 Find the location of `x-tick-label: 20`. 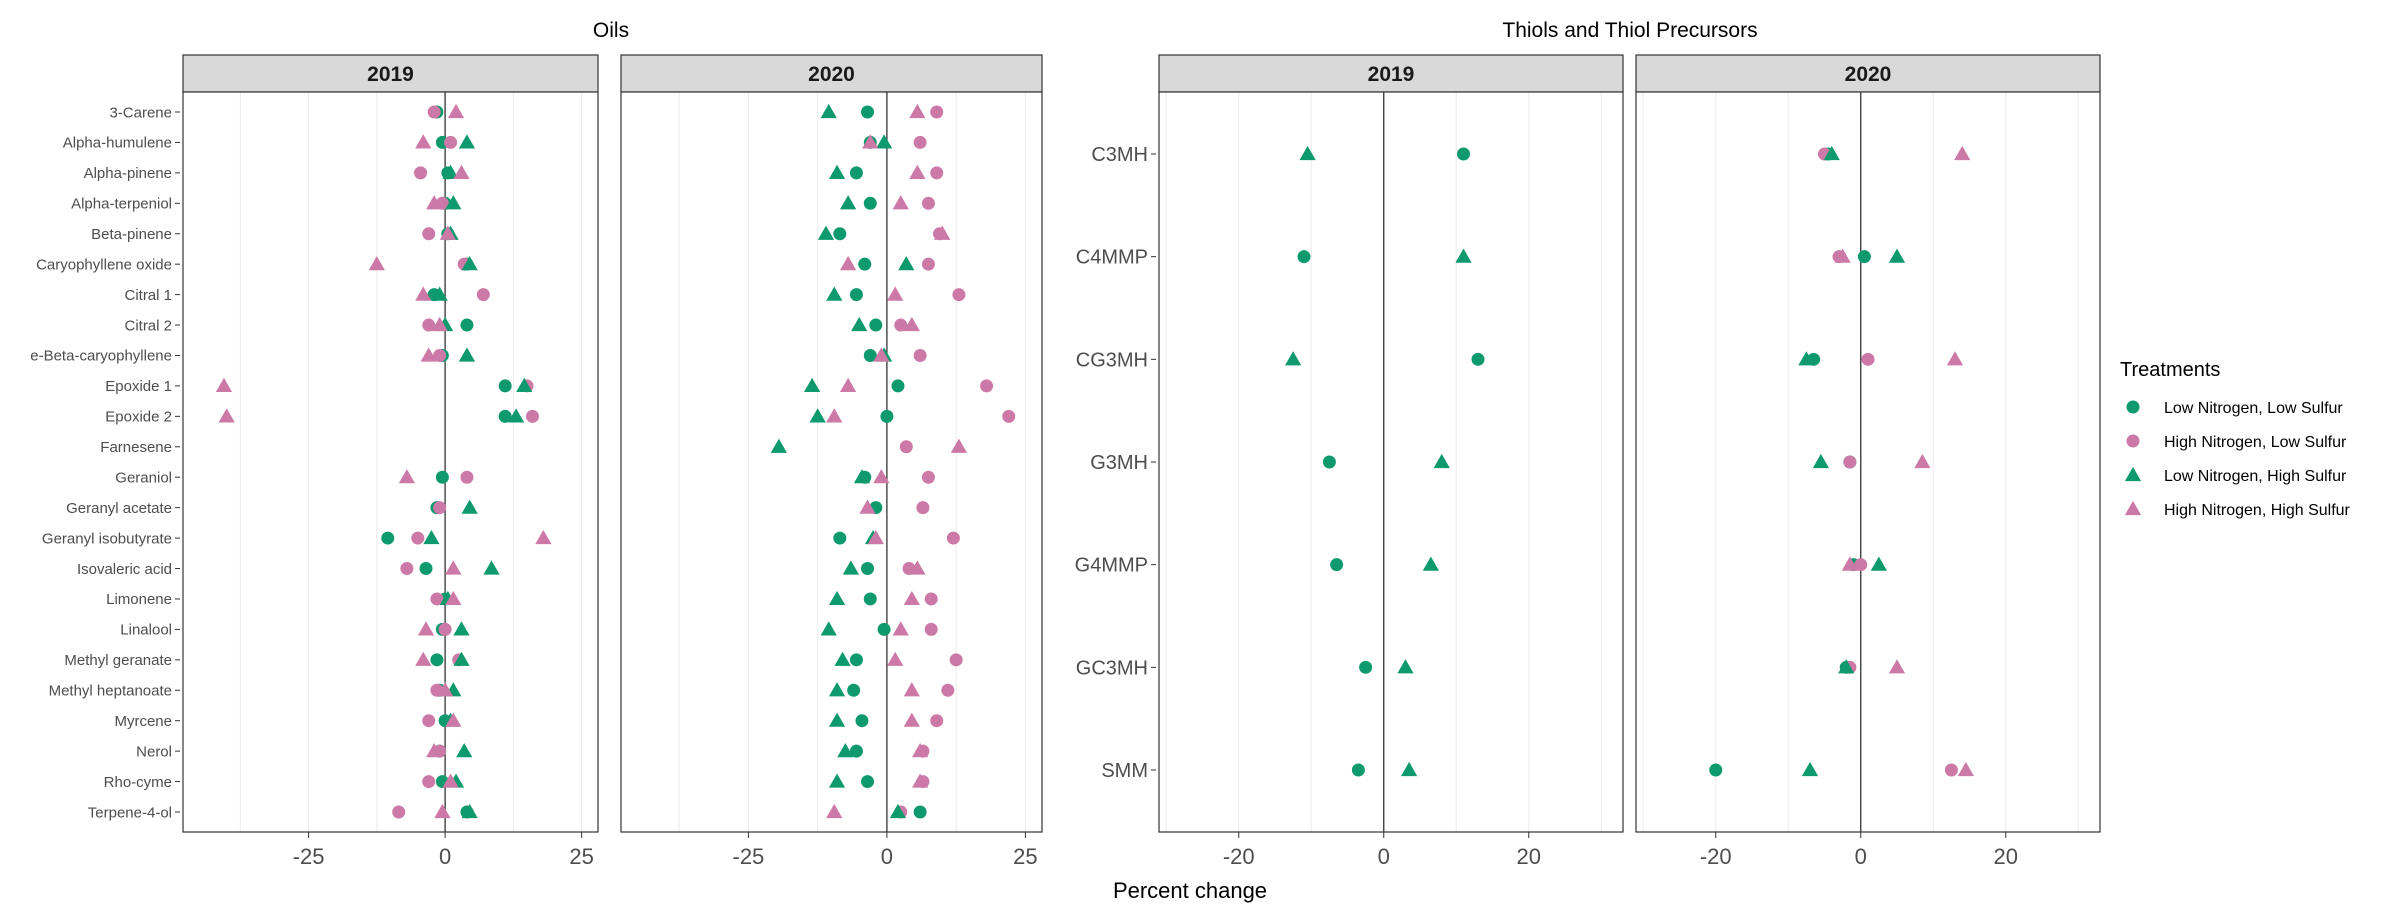

x-tick-label: 20 is located at coordinates (2006, 856).